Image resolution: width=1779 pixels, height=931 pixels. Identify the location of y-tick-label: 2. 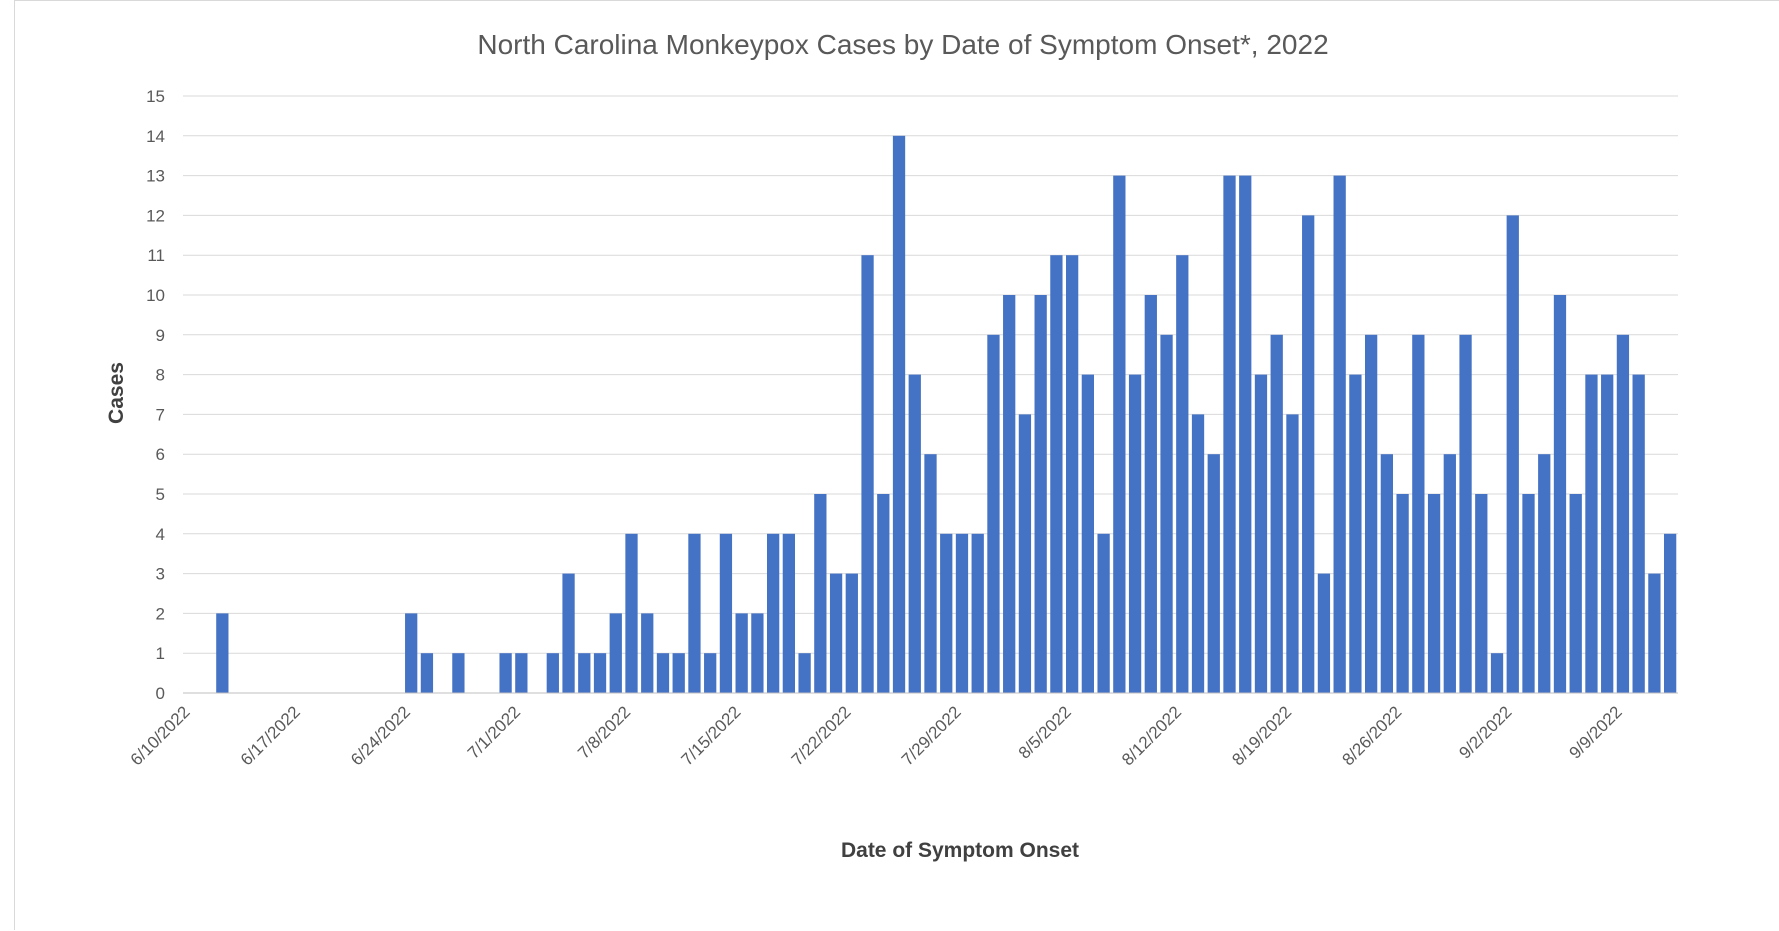
(160, 613).